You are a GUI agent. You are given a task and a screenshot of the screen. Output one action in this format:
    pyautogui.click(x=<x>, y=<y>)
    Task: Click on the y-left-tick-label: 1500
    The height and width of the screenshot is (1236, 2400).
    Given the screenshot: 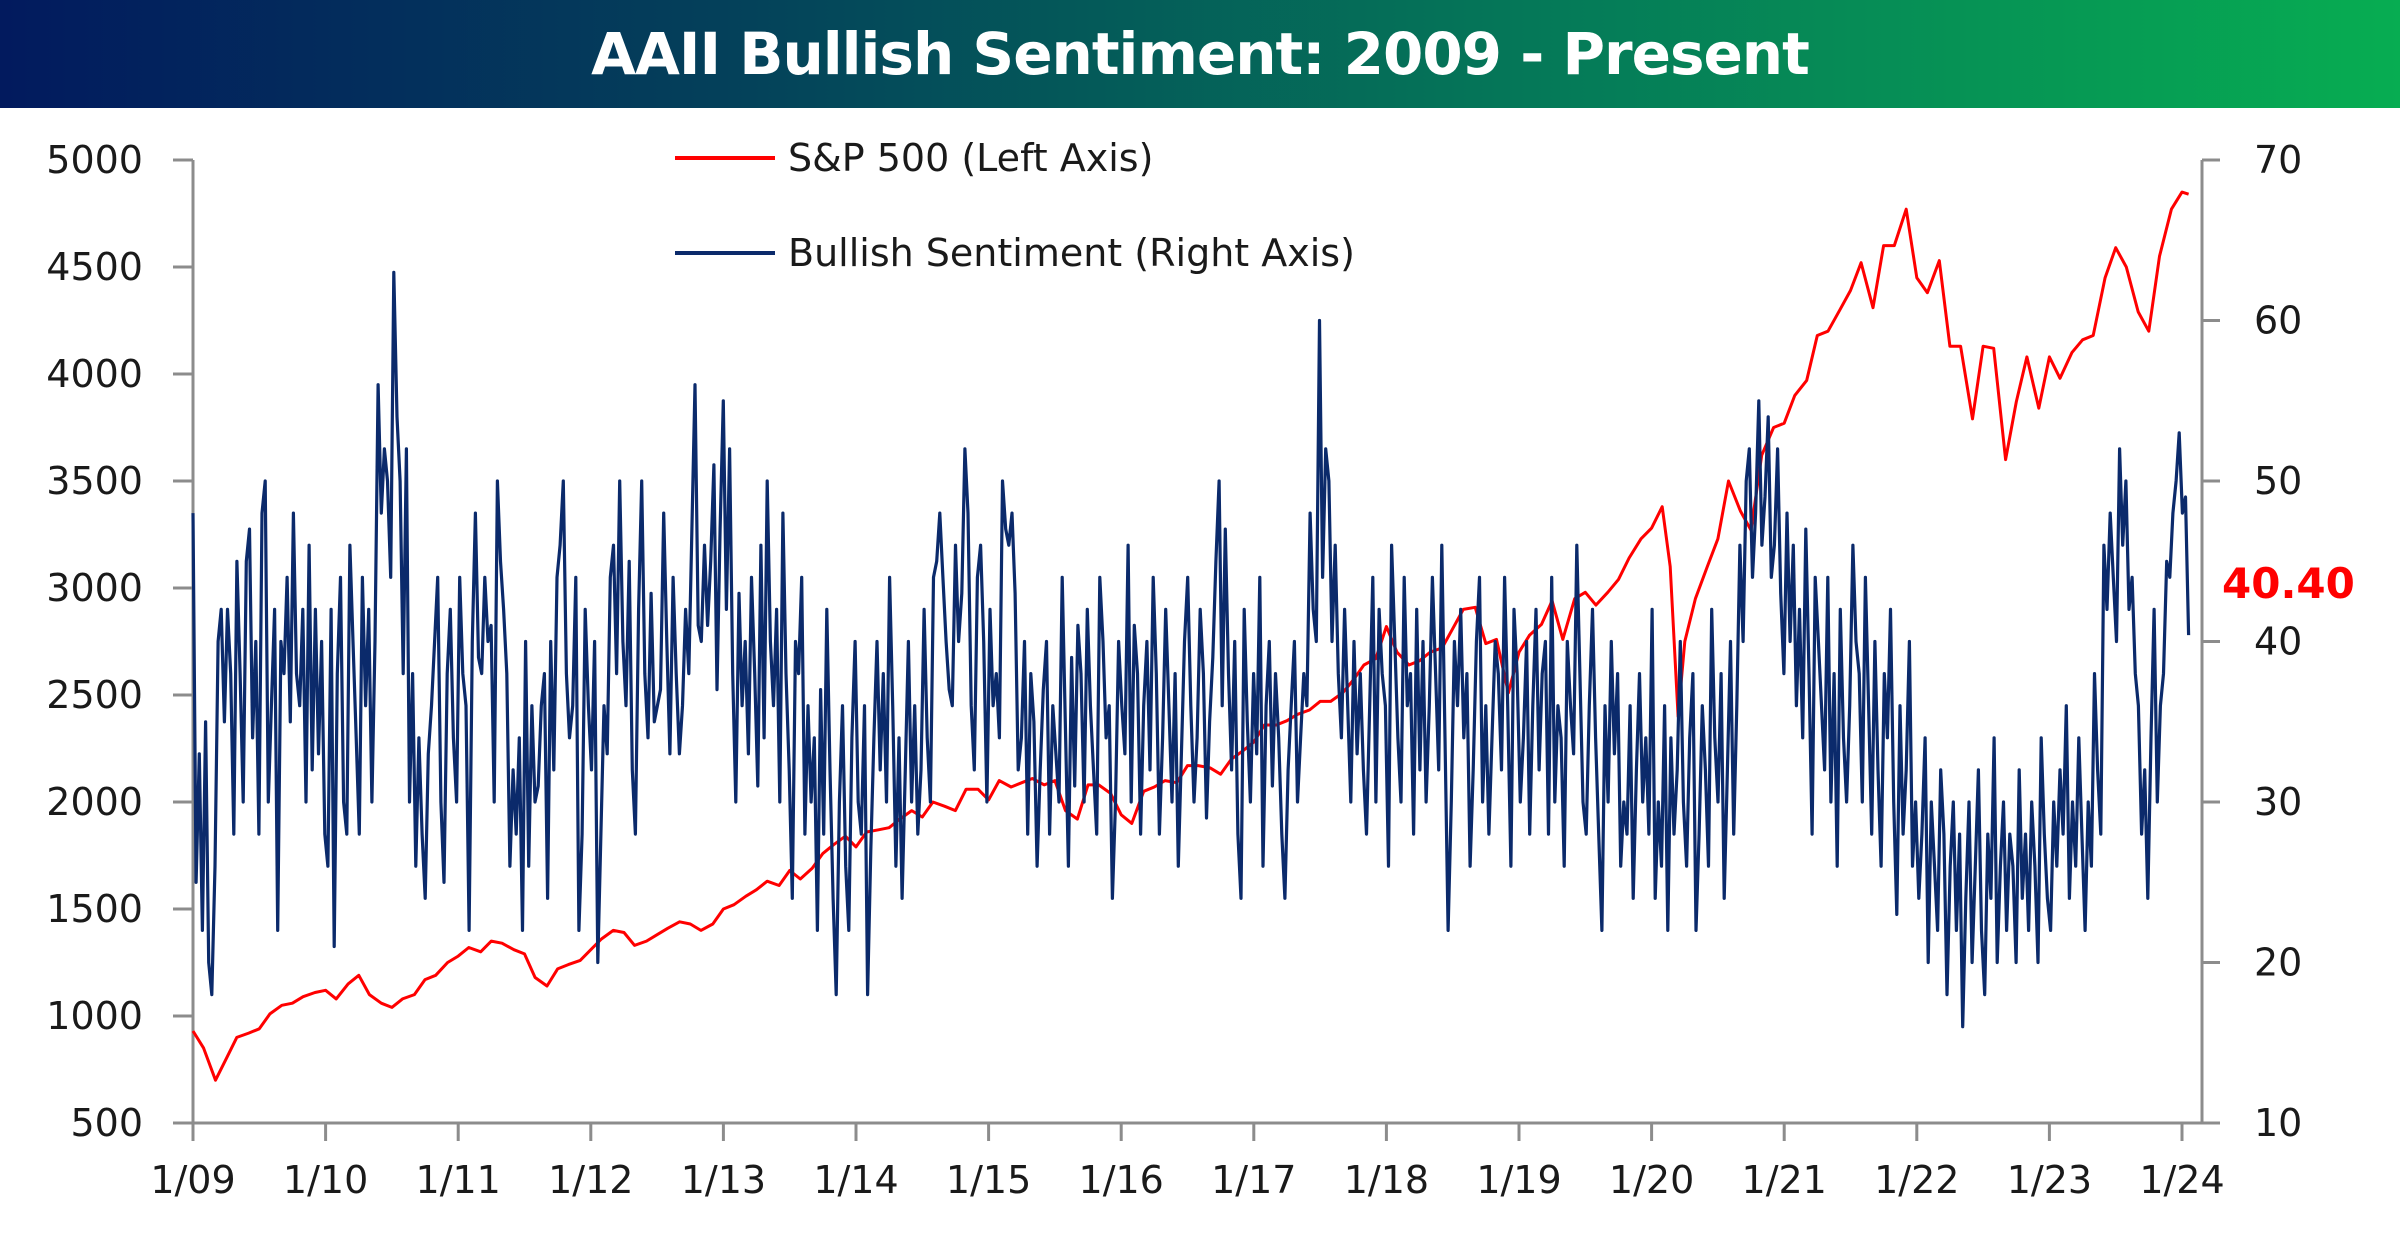 What is the action you would take?
    pyautogui.click(x=94, y=909)
    